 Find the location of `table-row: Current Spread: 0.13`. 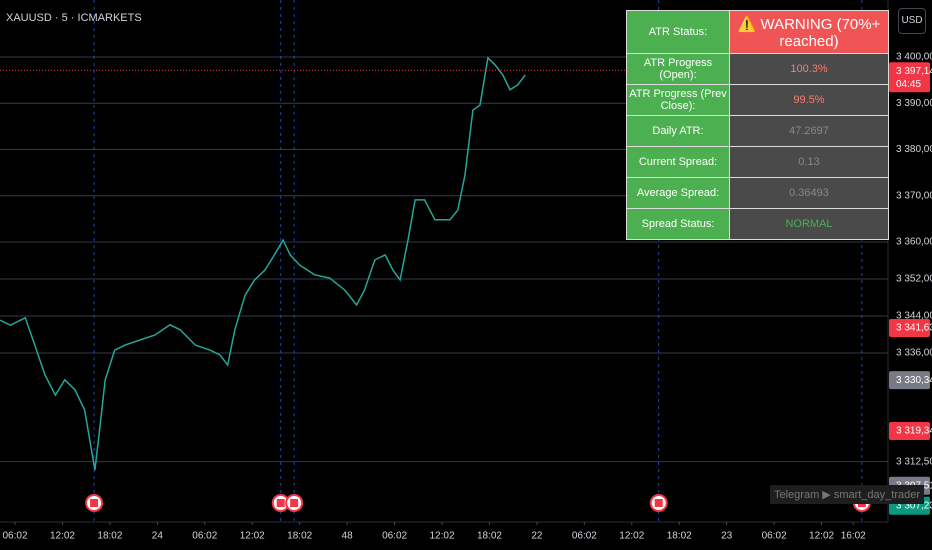

table-row: Current Spread: 0.13 is located at coordinates (757, 162).